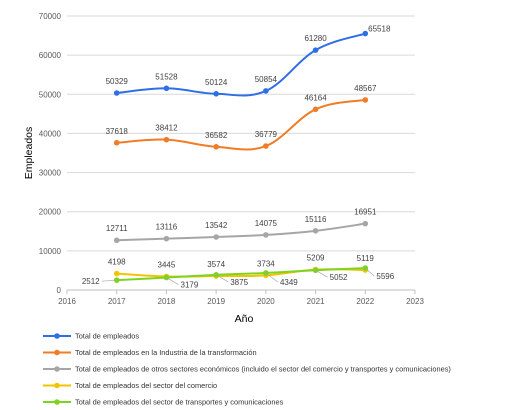  What do you see at coordinates (266, 223) in the screenshot?
I see `data-label: 14075` at bounding box center [266, 223].